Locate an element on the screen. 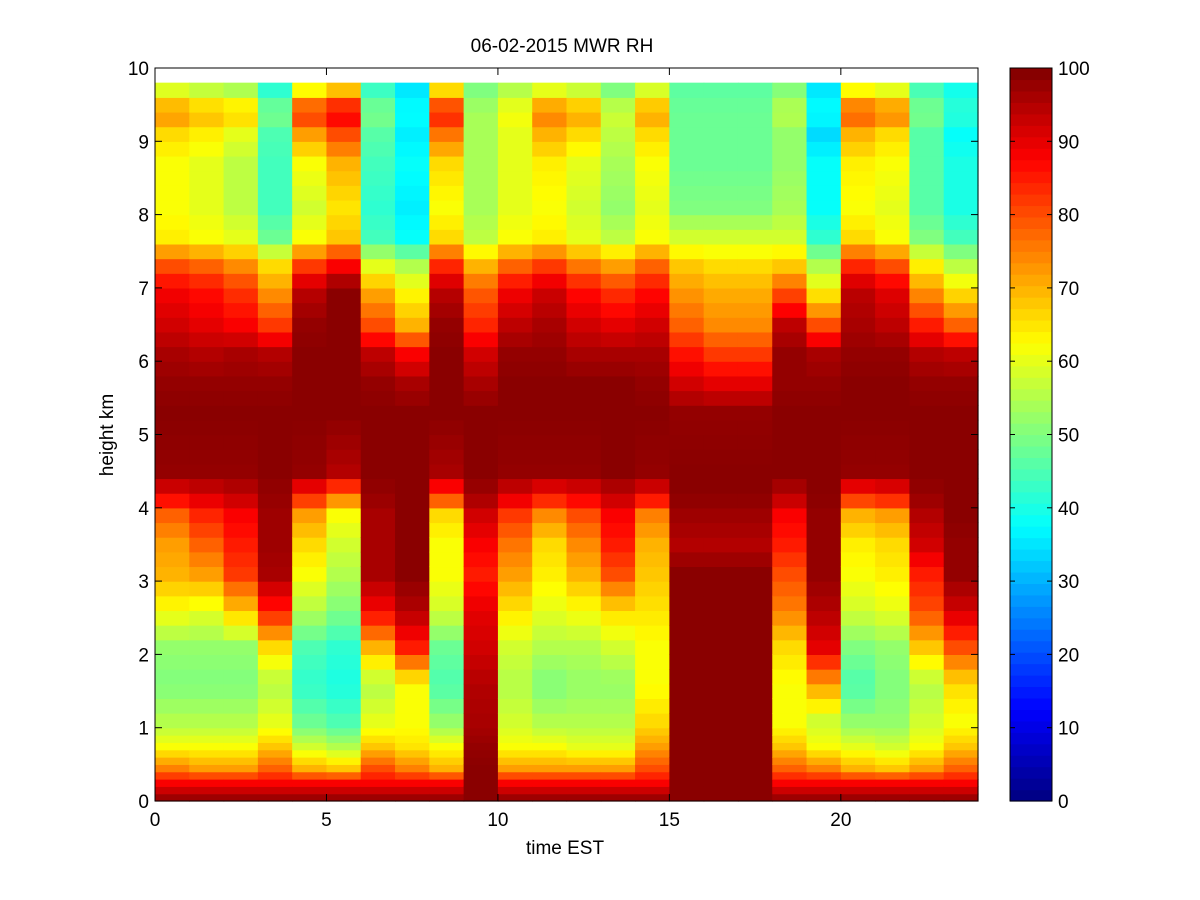 Image resolution: width=1200 pixels, height=900 pixels. y-tick-label: 3 is located at coordinates (143, 582).